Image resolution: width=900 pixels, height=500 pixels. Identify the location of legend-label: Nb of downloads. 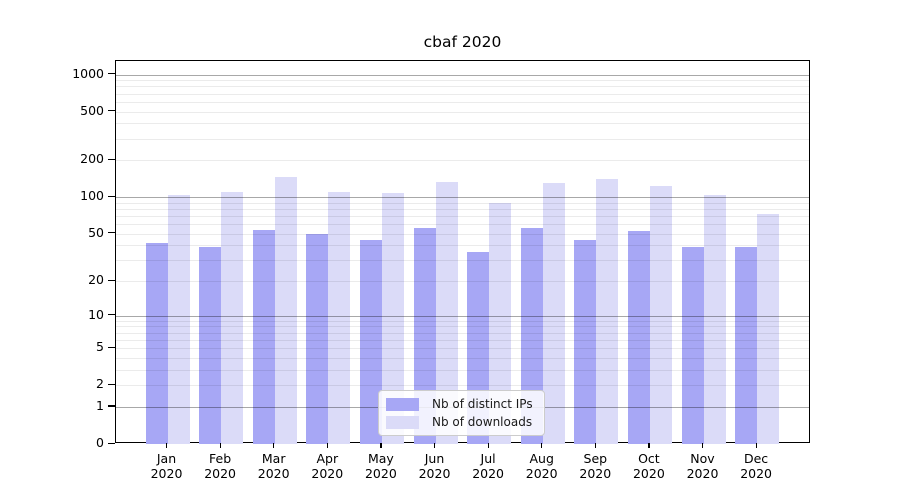
(482, 421).